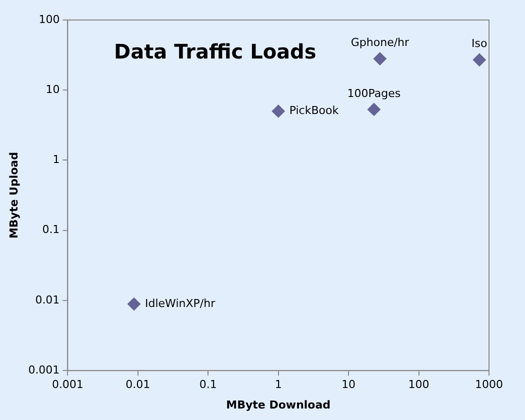 Image resolution: width=525 pixels, height=420 pixels. Describe the element at coordinates (51, 229) in the screenshot. I see `y-tick-label: 0.1` at that location.